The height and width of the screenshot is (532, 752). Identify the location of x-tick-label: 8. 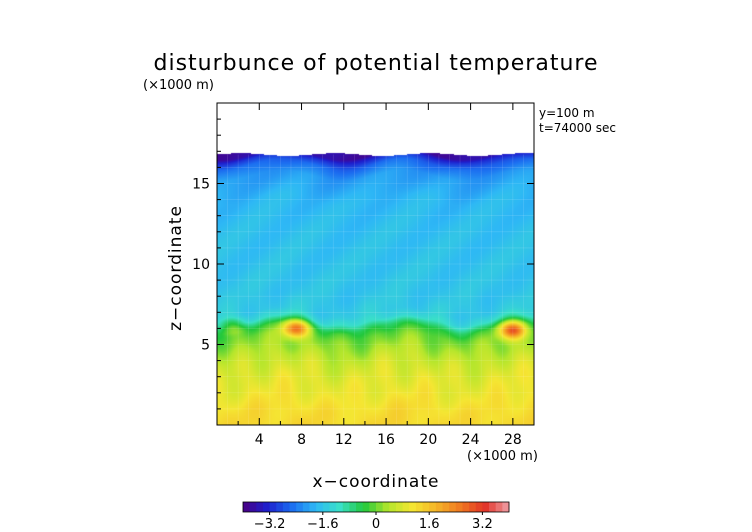
(301, 440).